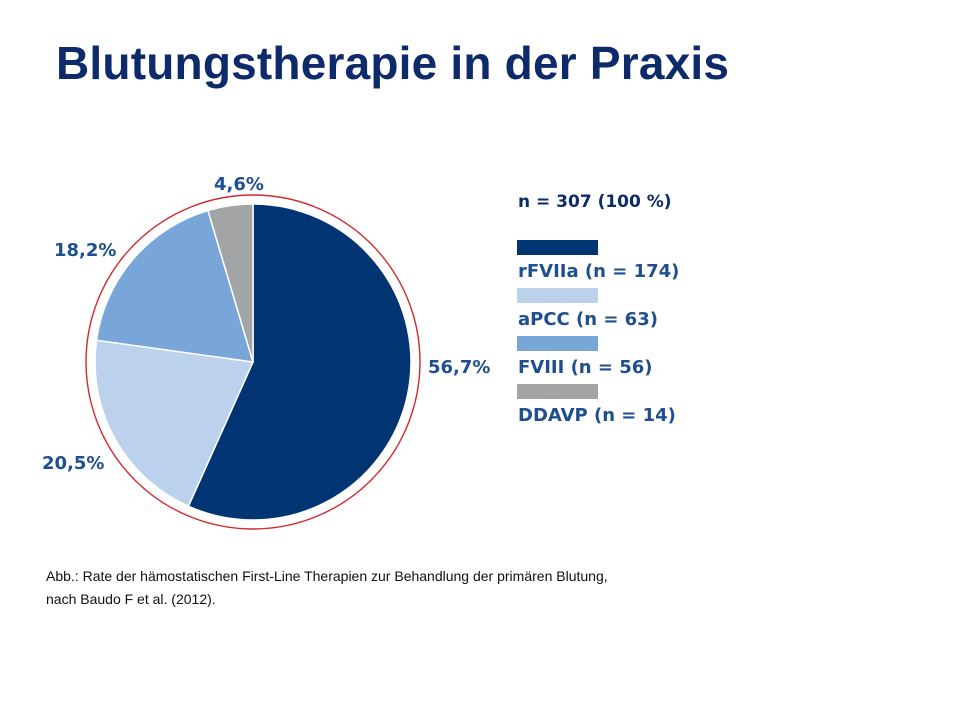 This screenshot has height=720, width=960. I want to click on legend-total-label: n = 307 (100 %), so click(595, 202).